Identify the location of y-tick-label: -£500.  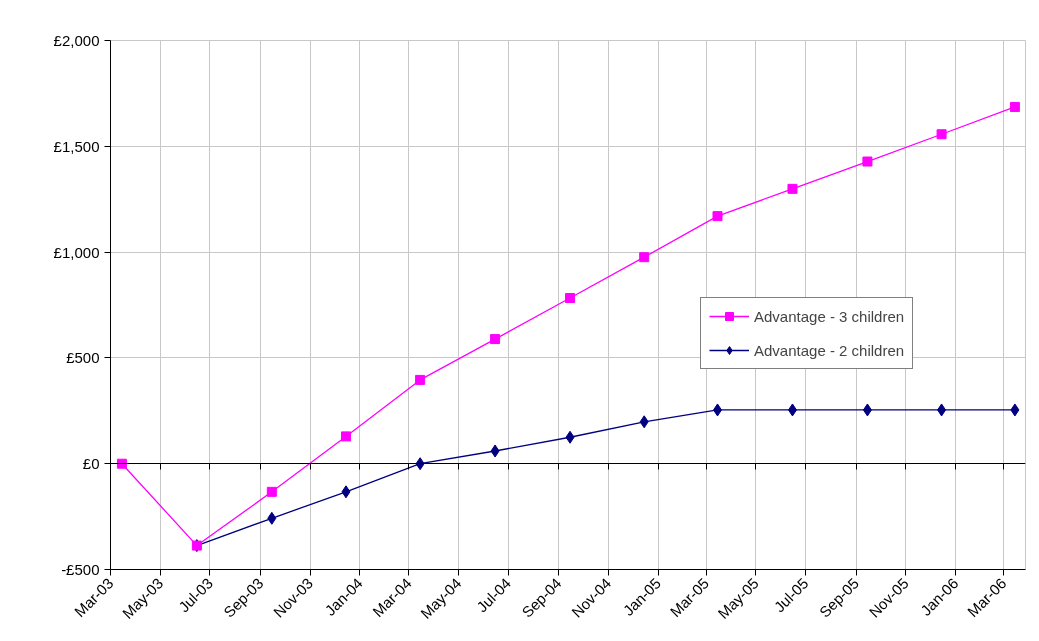
(80, 569).